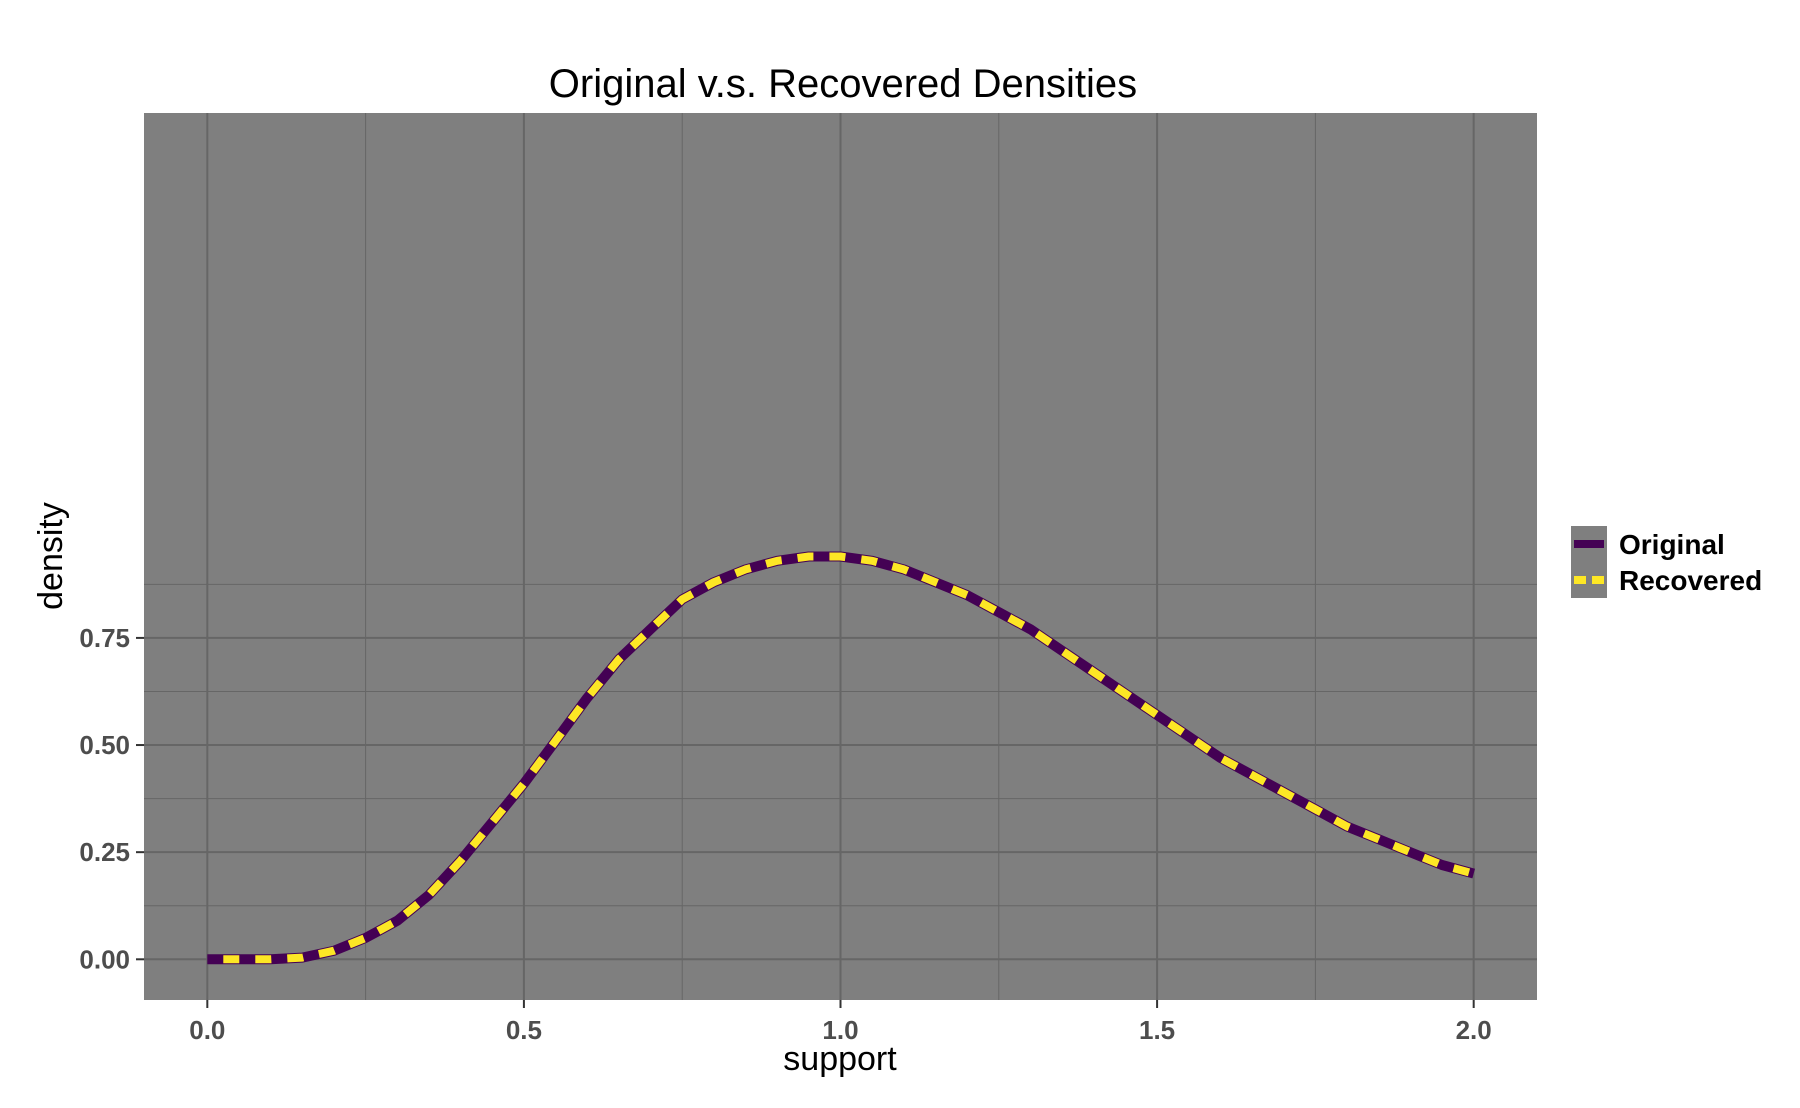  I want to click on x-tick-label: 2.0, so click(1474, 1030).